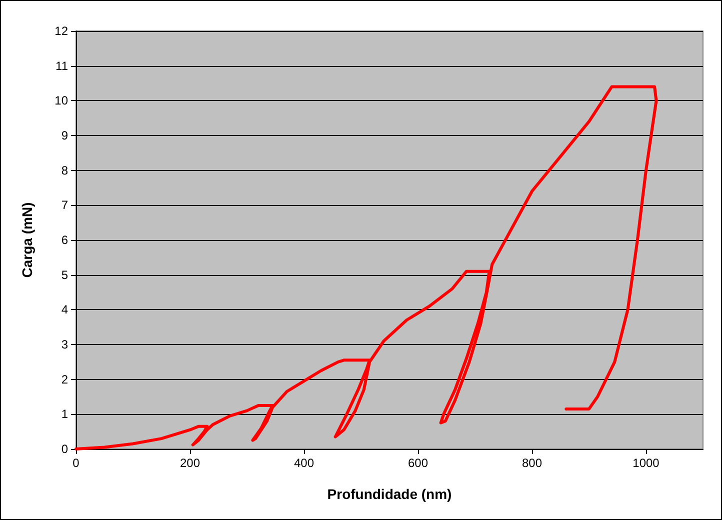  I want to click on y-tick-label: 1, so click(64, 414).